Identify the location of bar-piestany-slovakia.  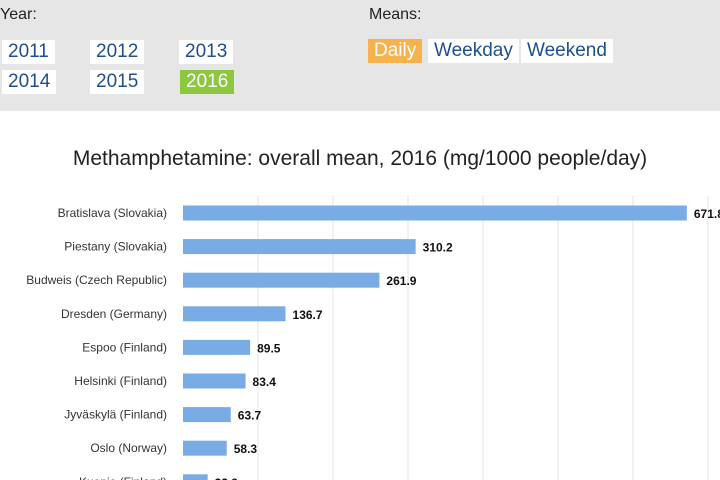
(299, 247).